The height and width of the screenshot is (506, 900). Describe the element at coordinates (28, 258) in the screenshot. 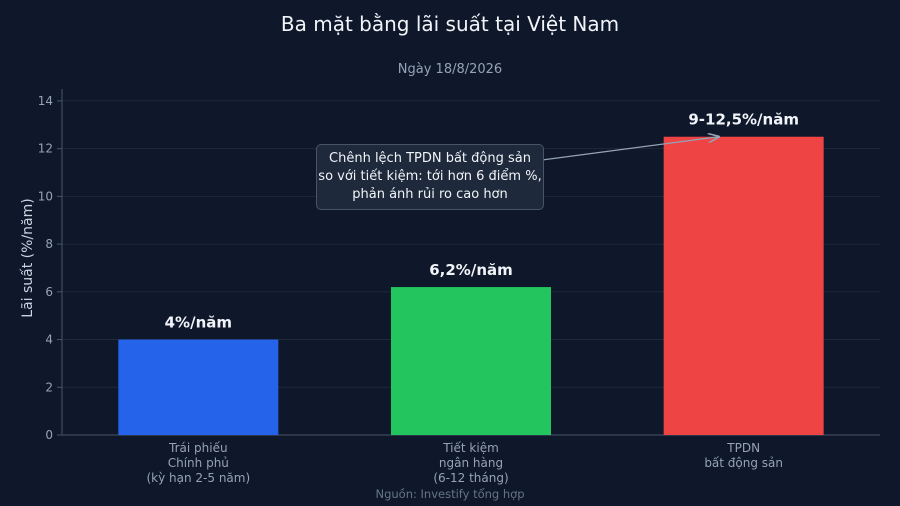

I see `y-axis-label: Lãi suất (%/năm)` at that location.